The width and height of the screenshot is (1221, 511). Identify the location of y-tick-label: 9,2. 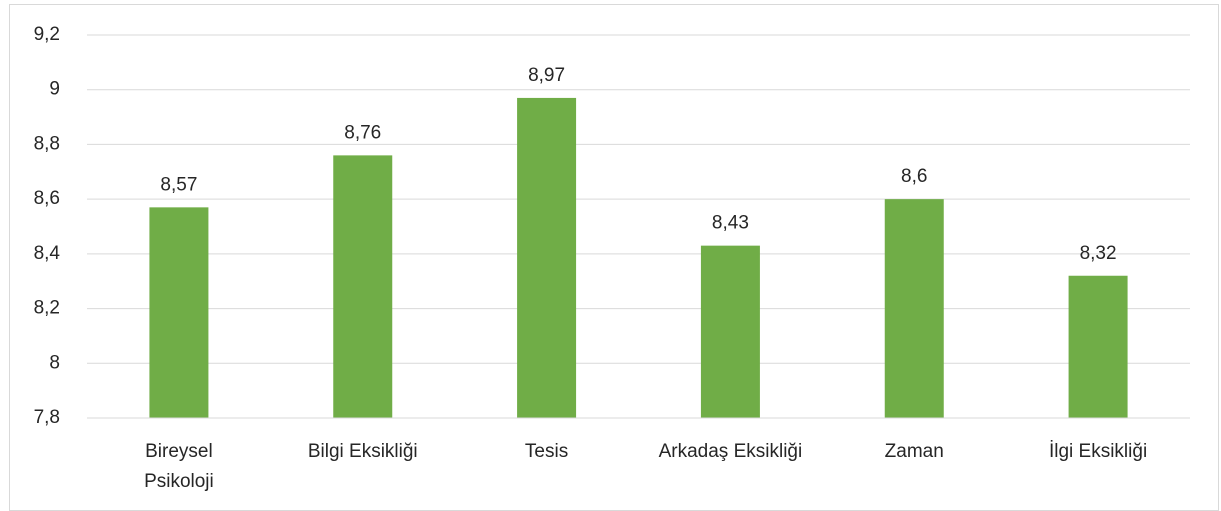
(47, 34).